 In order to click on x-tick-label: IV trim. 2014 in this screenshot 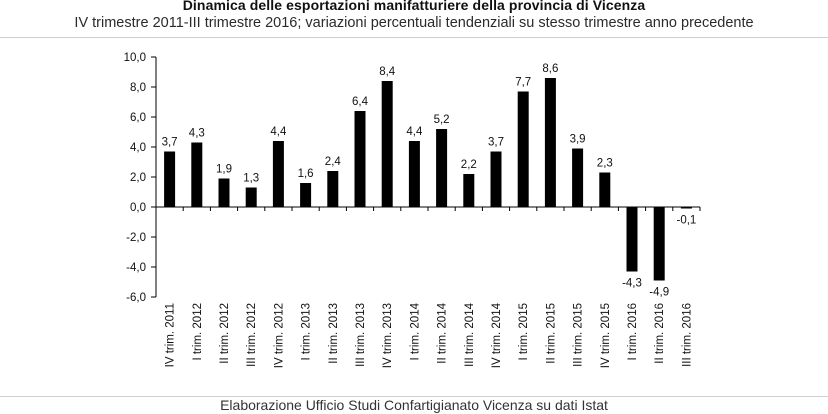, I will do `click(497, 335)`.